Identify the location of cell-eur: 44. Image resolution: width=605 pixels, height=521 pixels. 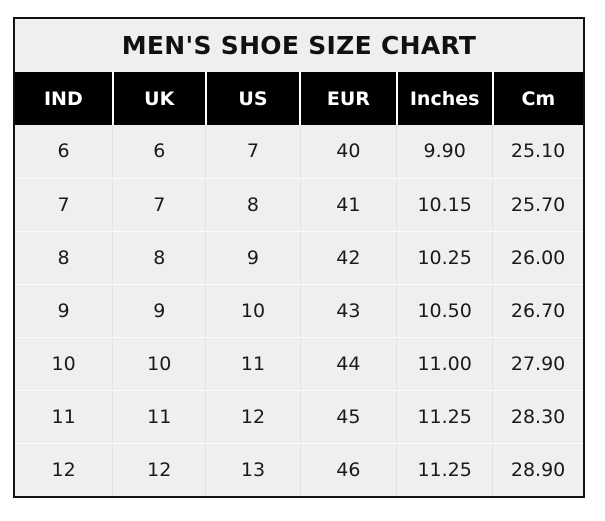
(349, 364).